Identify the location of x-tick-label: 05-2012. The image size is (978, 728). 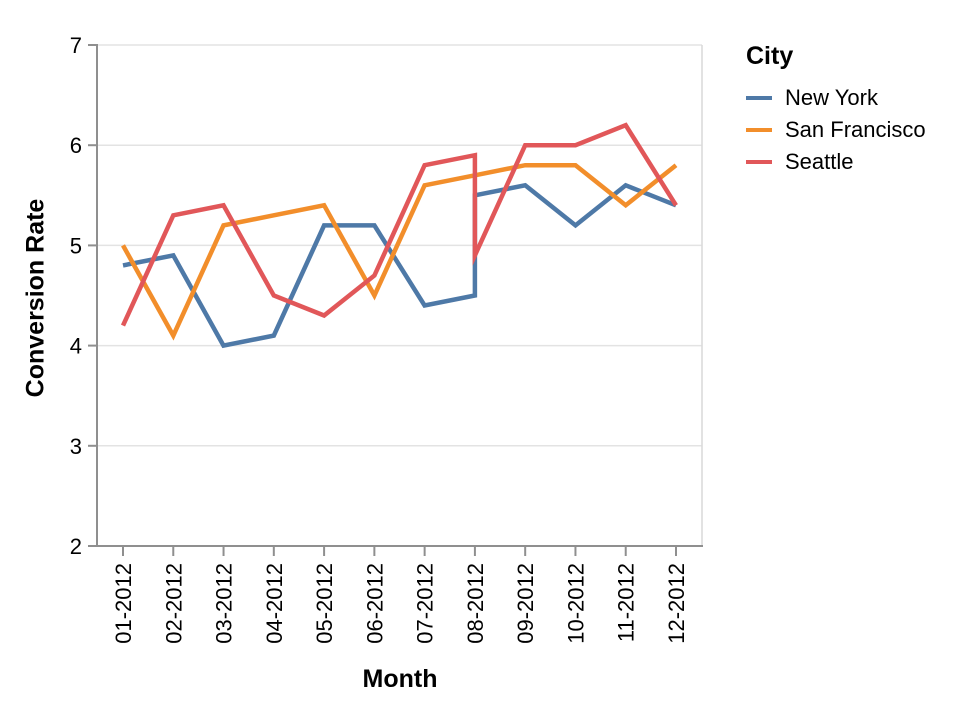
(324, 603).